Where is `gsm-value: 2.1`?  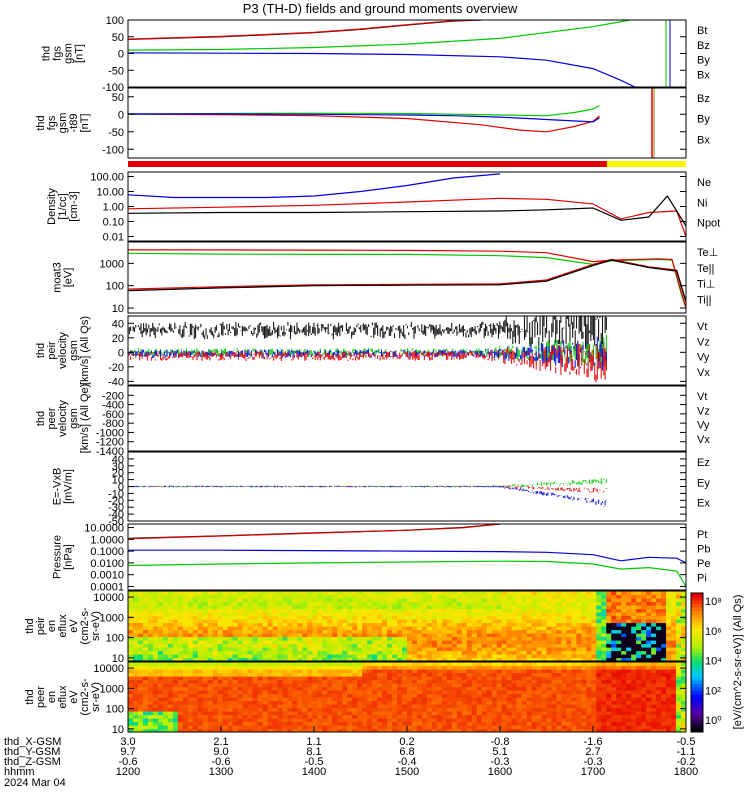
gsm-value: 2.1 is located at coordinates (220, 742).